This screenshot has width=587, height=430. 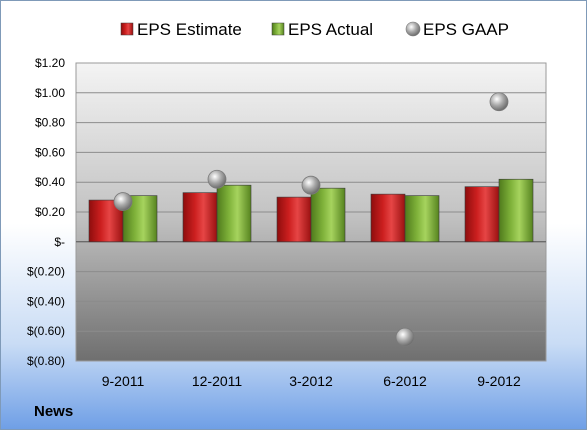 What do you see at coordinates (50, 152) in the screenshot?
I see `y-tick-label: $0.60` at bounding box center [50, 152].